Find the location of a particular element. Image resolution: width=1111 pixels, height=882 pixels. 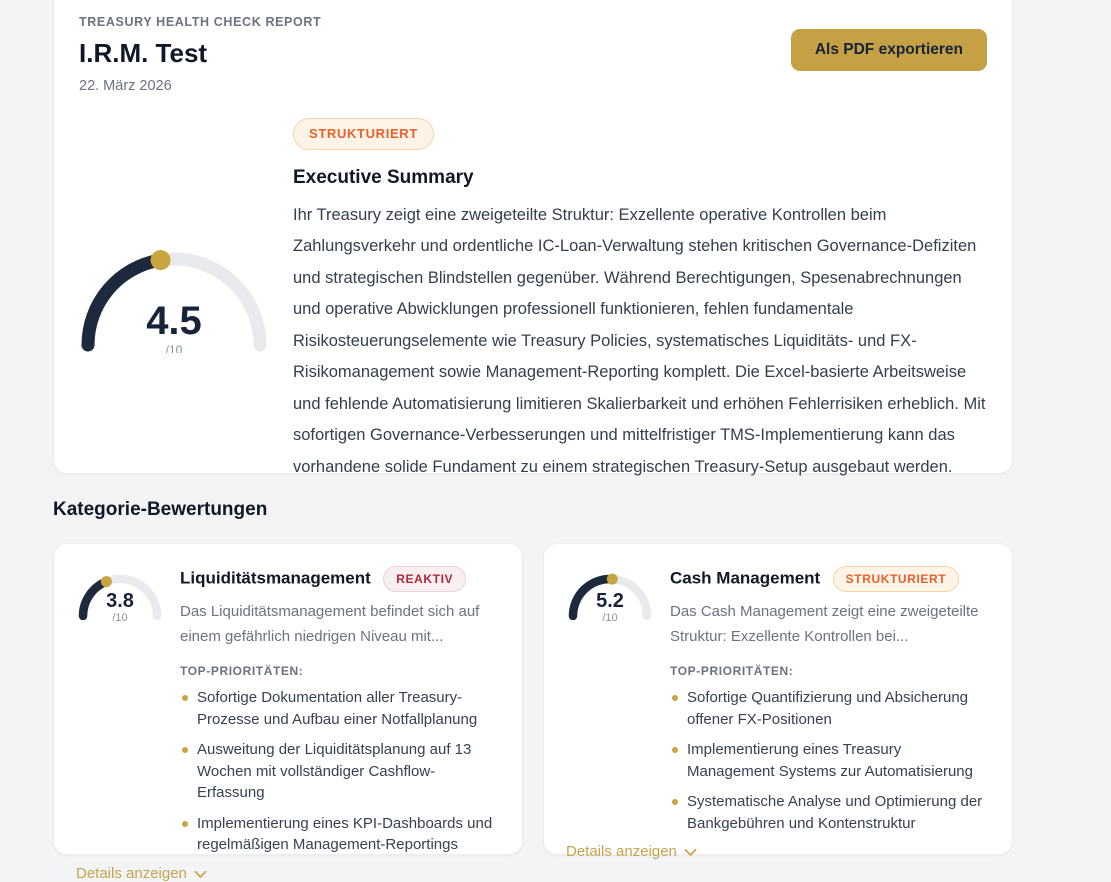

category-score: 3.8 /10 is located at coordinates (120, 597).